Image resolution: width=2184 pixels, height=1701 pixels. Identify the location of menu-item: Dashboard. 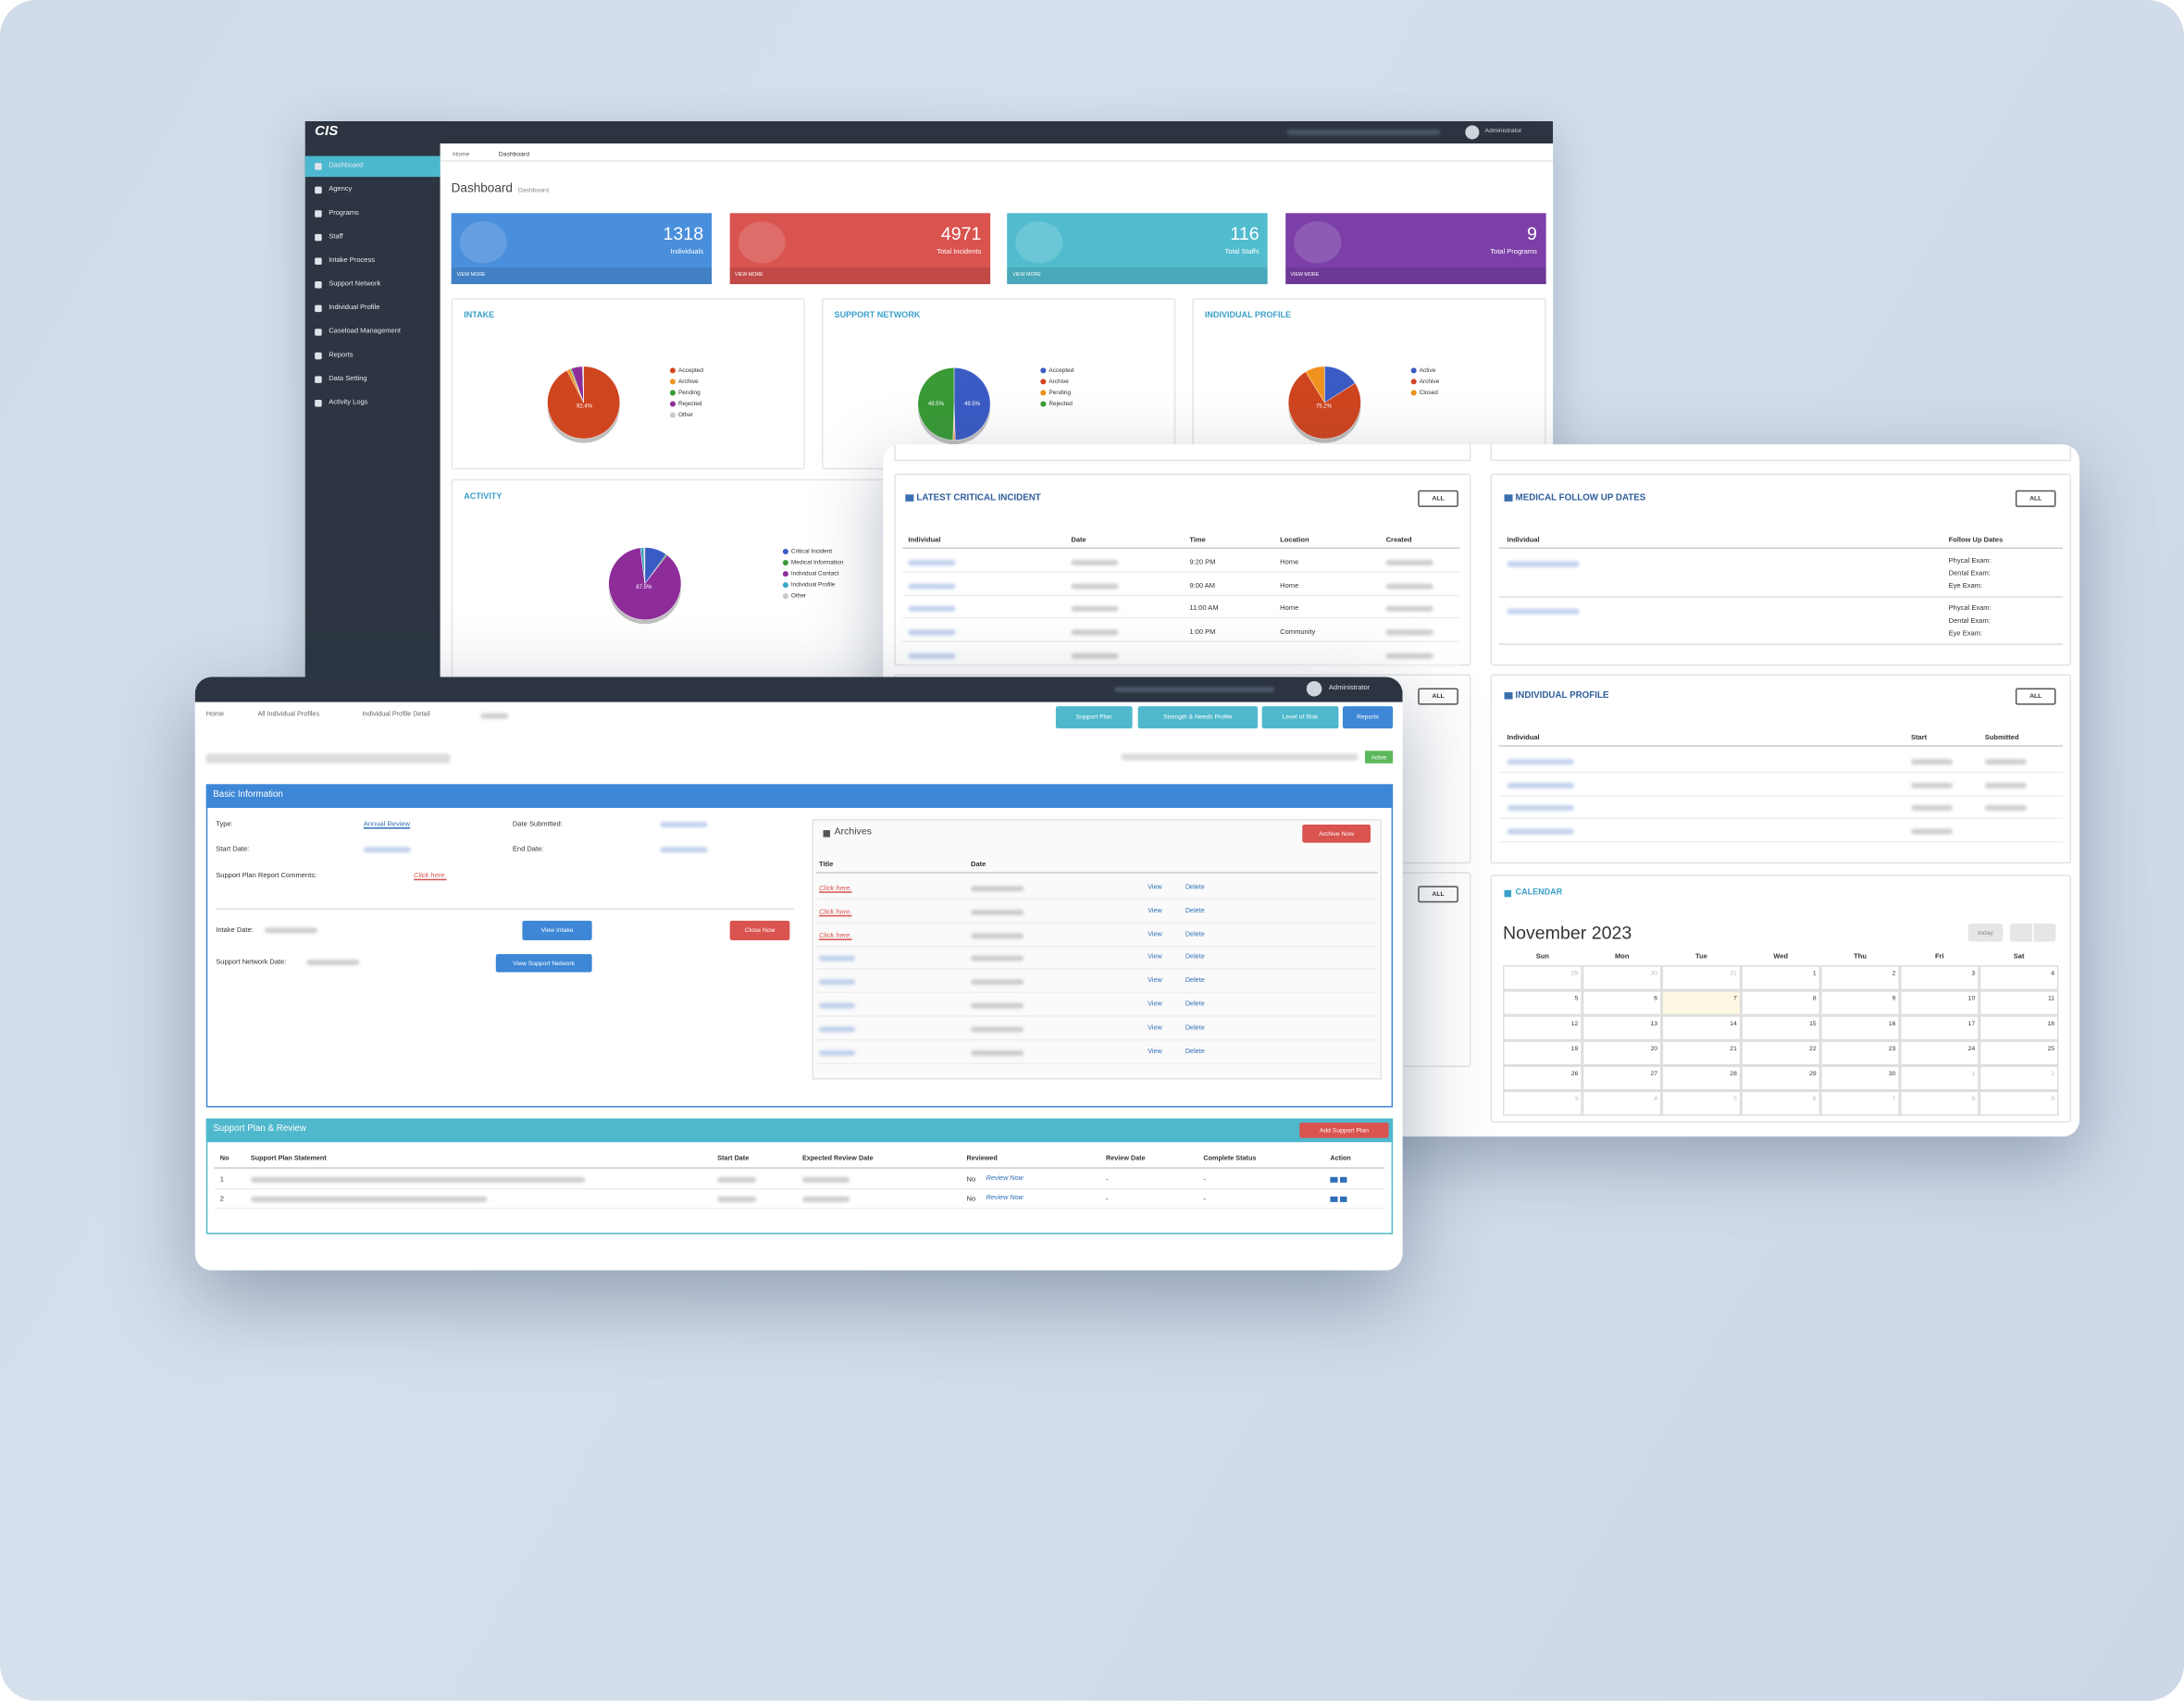
(372, 166).